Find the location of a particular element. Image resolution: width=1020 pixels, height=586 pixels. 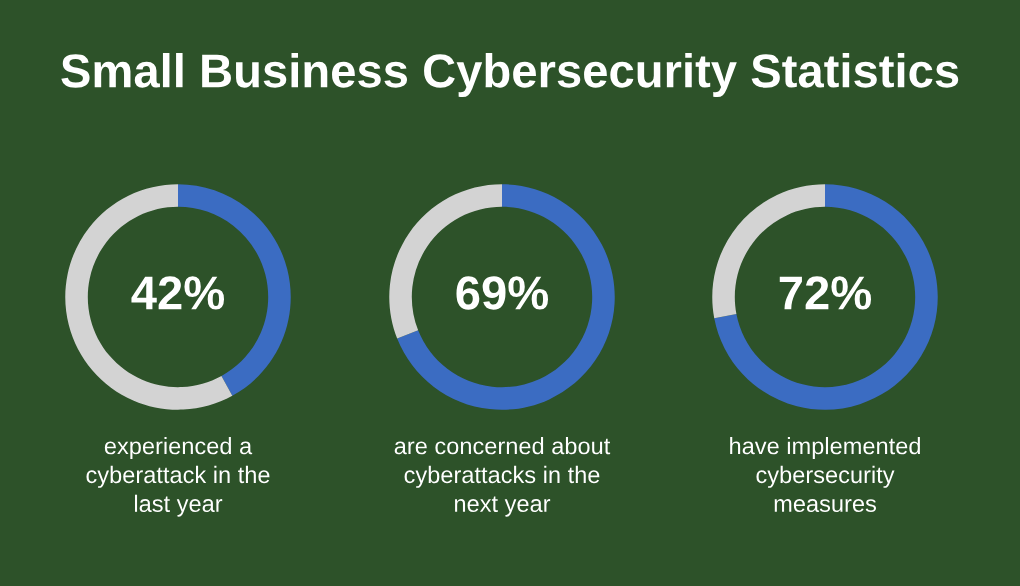

data-label: 69% is located at coordinates (502, 293).